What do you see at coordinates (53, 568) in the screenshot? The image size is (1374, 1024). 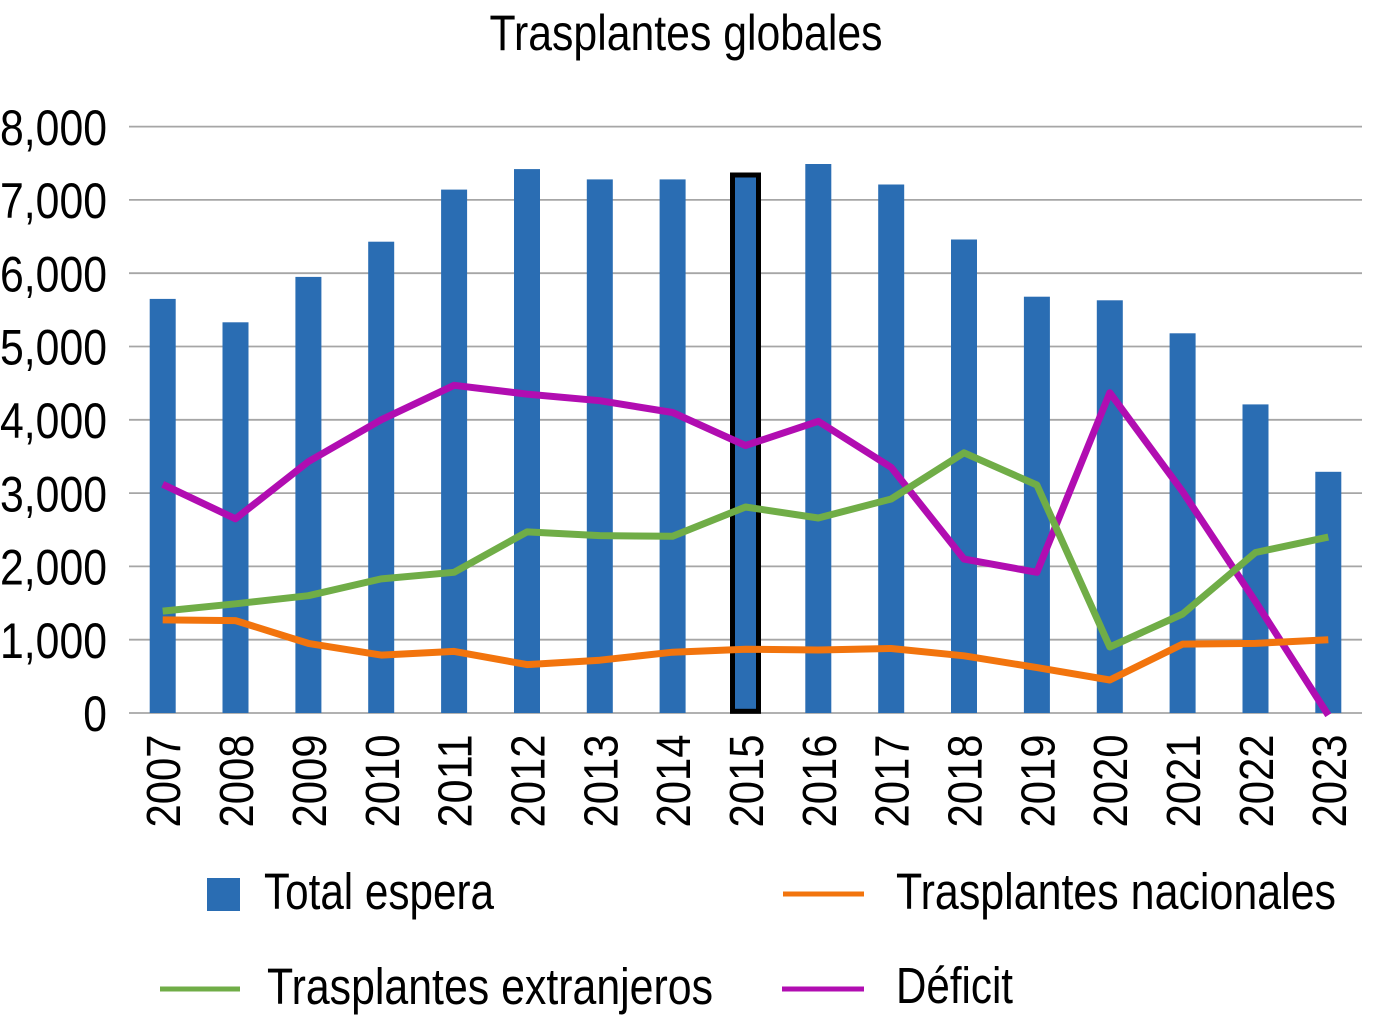 I see `svg-text: 2,000` at bounding box center [53, 568].